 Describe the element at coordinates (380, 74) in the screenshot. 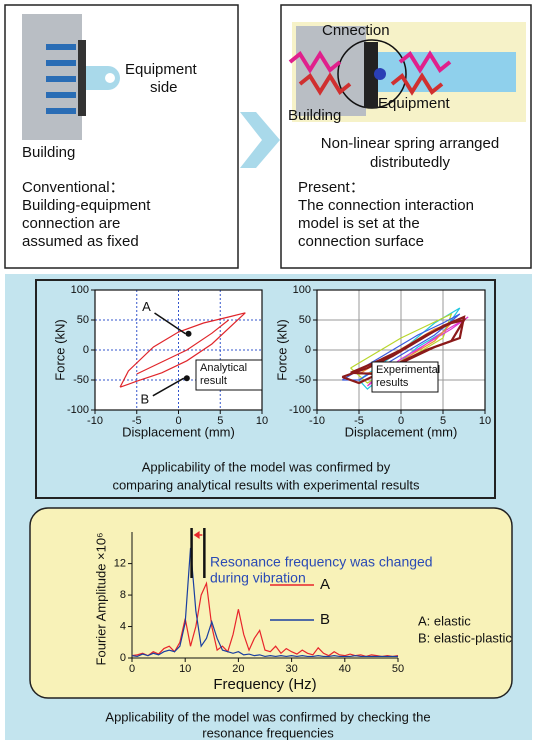

I see `node` at that location.